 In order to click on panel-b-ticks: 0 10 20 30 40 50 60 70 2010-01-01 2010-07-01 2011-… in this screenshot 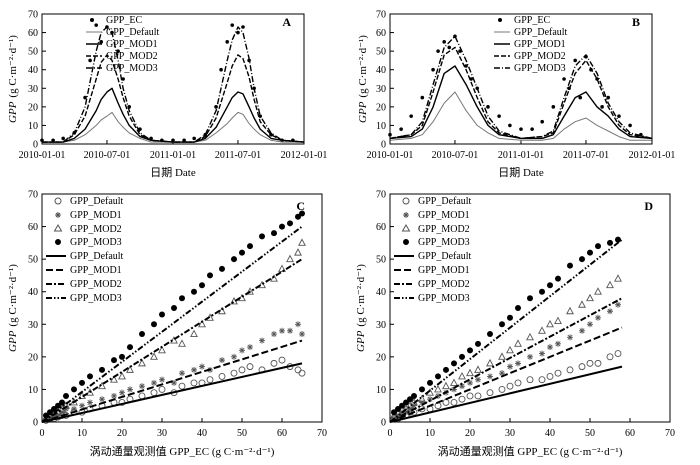, I will do `click(521, 86)`.